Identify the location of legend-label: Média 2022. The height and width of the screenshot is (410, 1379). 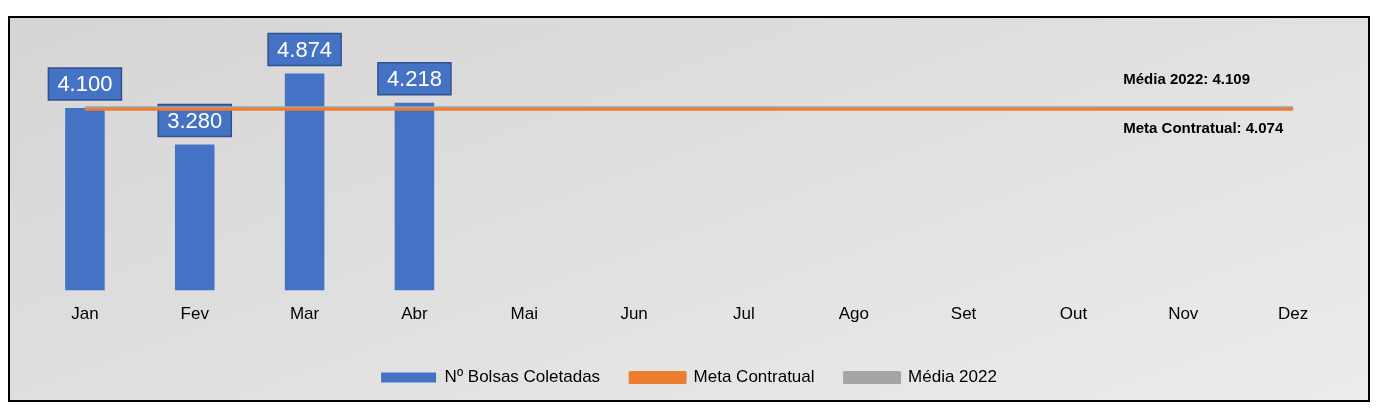
(952, 377).